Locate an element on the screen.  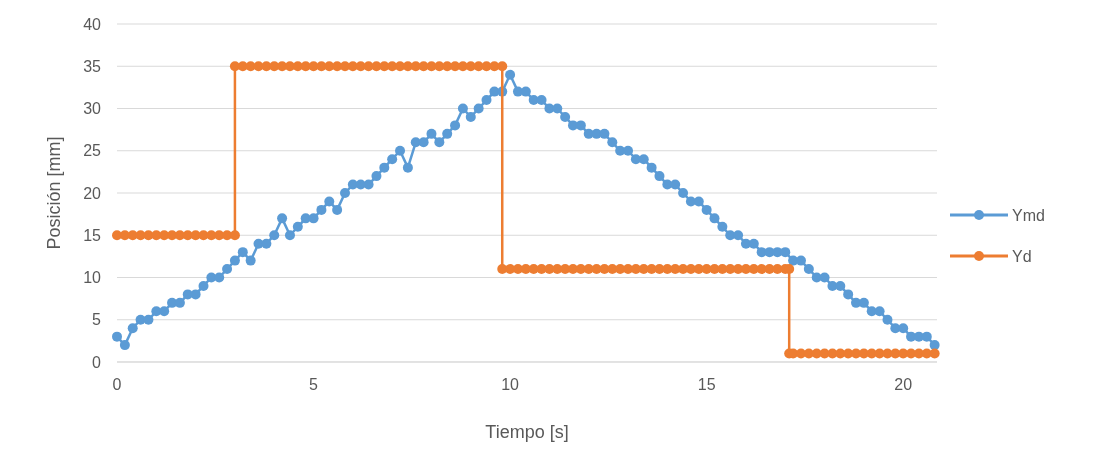
y-tick-label: 10 is located at coordinates (92, 278).